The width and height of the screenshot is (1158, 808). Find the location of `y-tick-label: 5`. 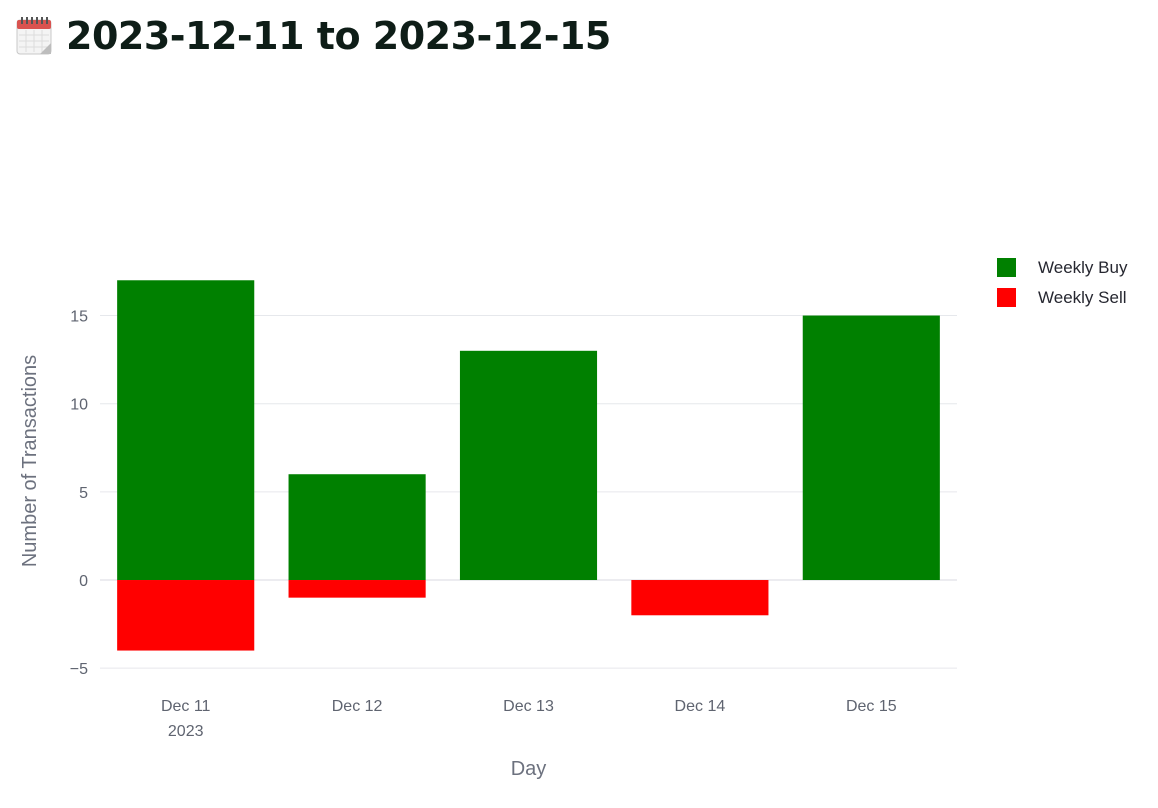

y-tick-label: 5 is located at coordinates (83, 493).